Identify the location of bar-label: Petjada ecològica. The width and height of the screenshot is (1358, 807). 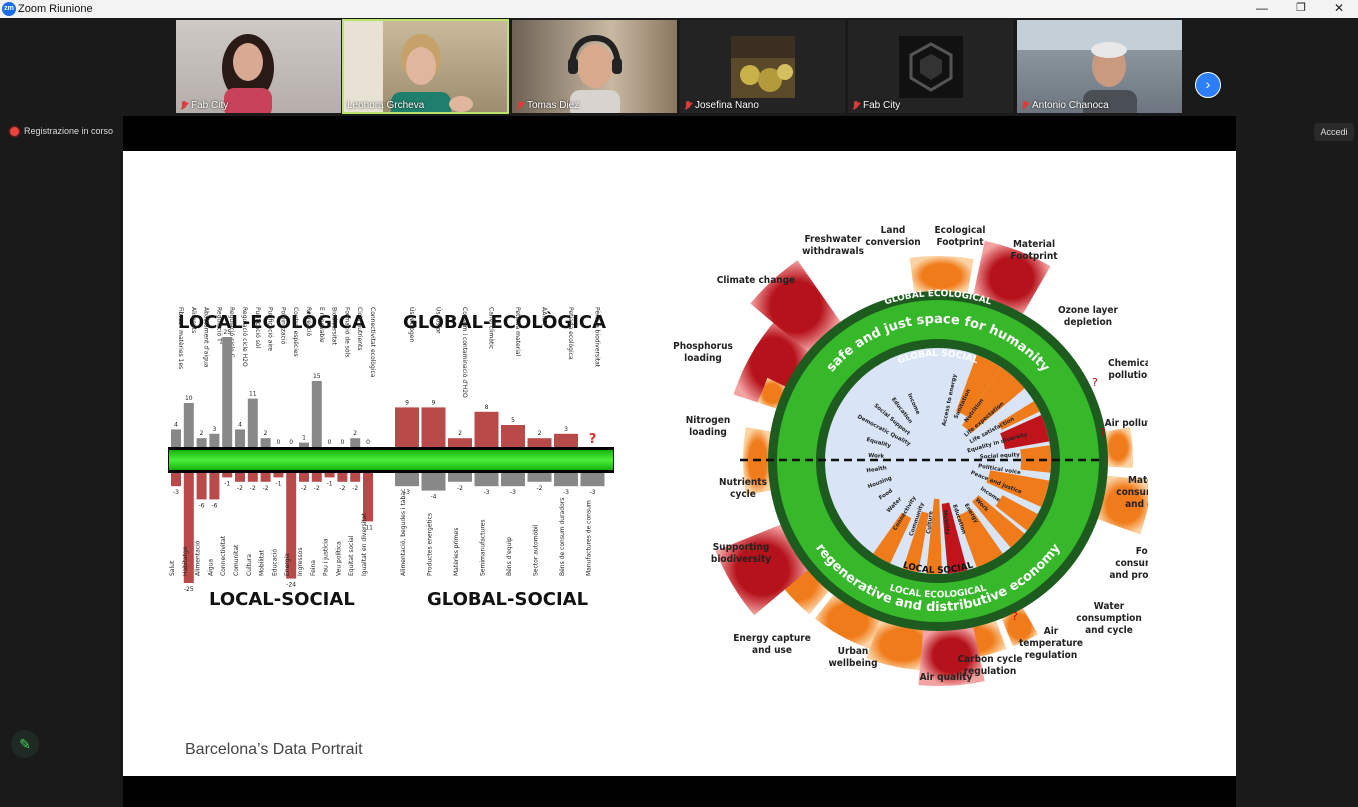
(570, 333).